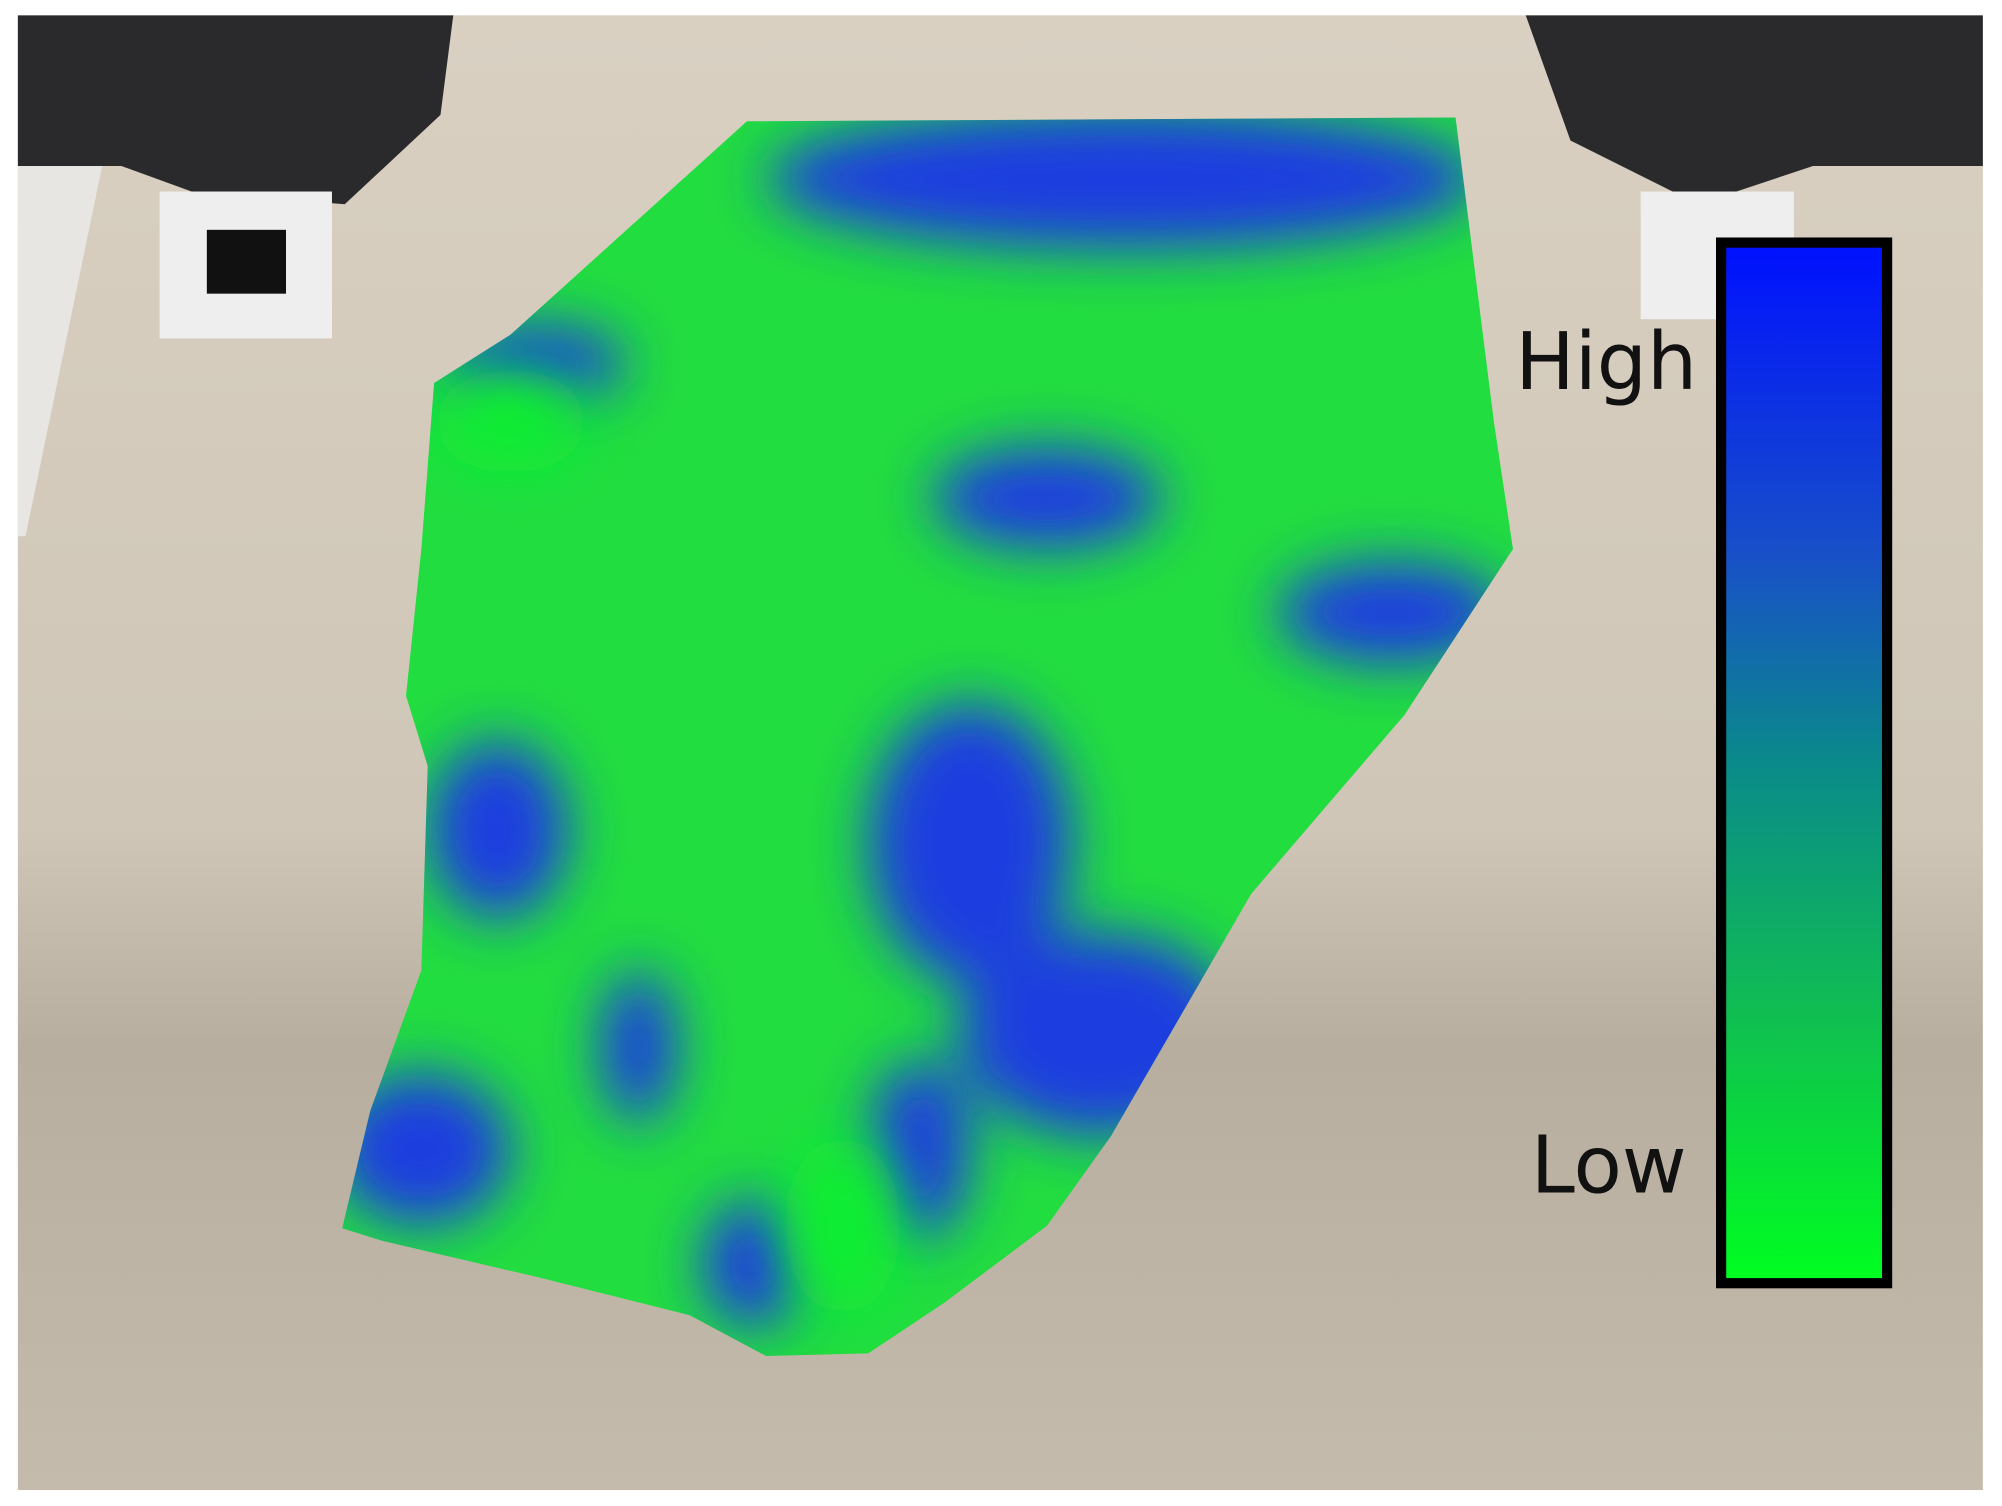 This screenshot has height=1506, width=2002. Describe the element at coordinates (1754, 110) in the screenshot. I see `robot-mount-right` at that location.